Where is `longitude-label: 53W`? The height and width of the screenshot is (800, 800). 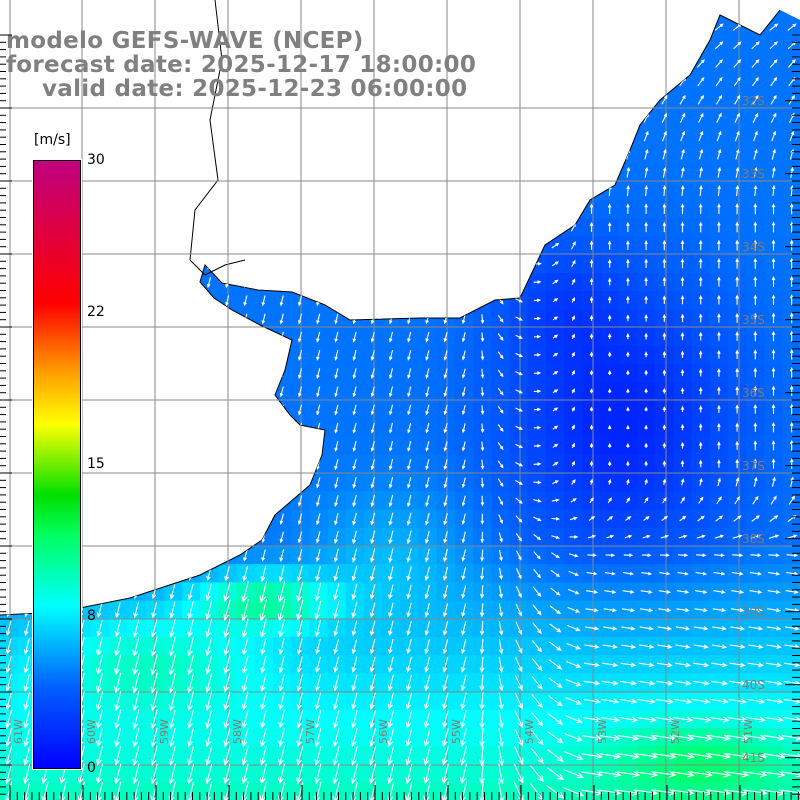 longitude-label: 53W is located at coordinates (602, 731).